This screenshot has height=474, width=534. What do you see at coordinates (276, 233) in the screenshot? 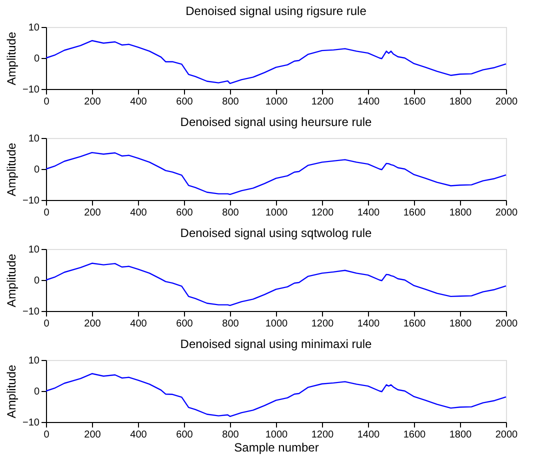
I see `chart-title: Denoised signal using sqtwolog rule` at bounding box center [276, 233].